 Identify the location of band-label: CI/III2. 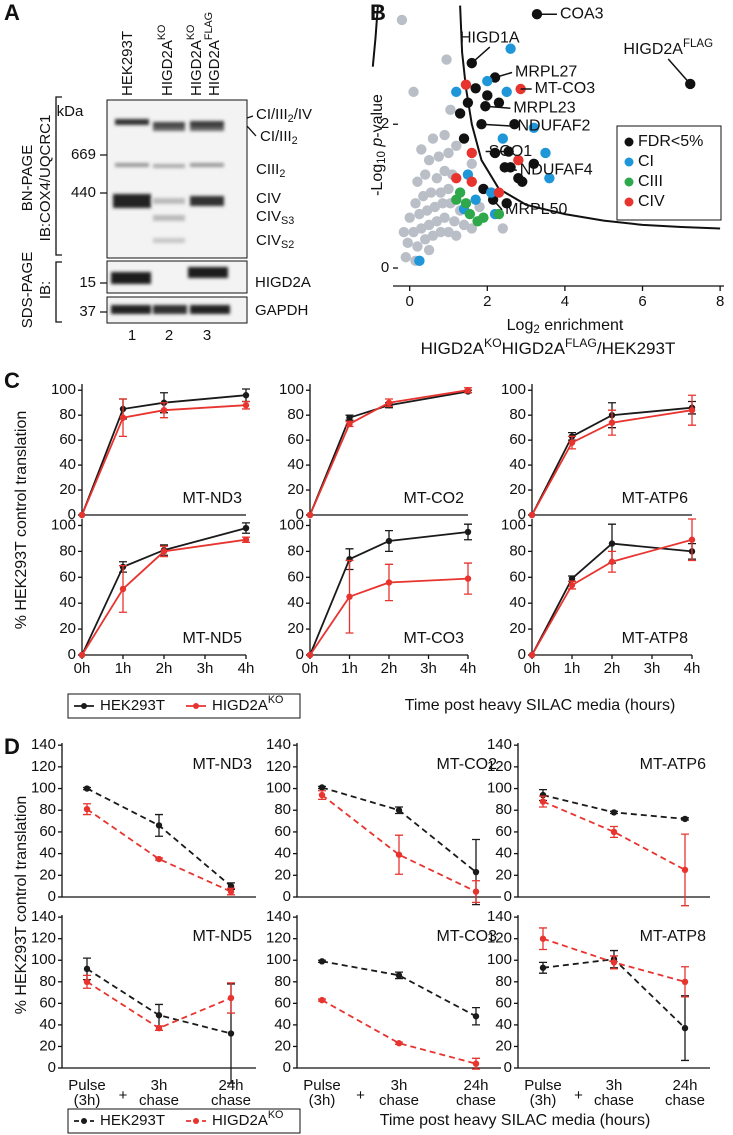
(279, 137).